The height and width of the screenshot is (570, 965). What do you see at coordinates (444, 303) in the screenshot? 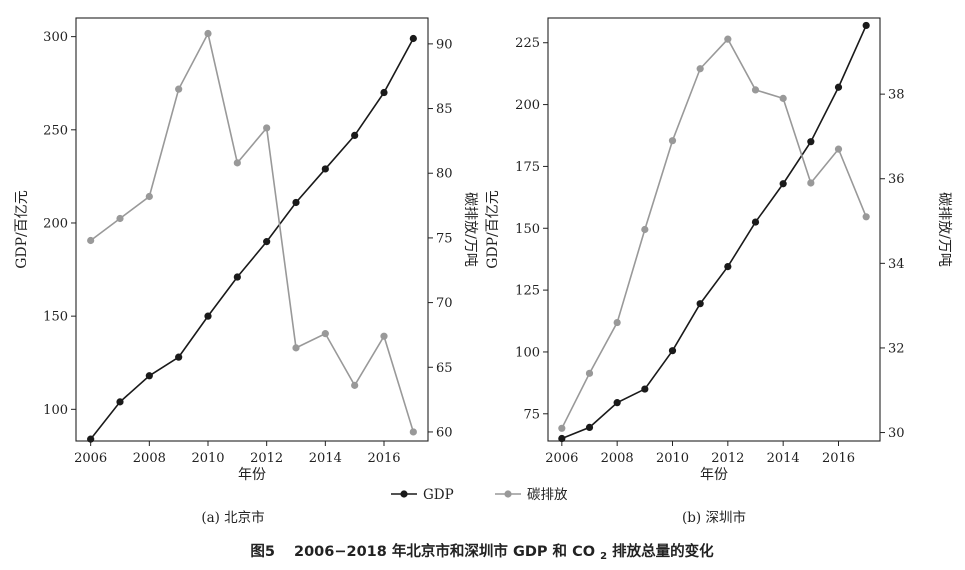
I see `y2-tick-label: 70` at bounding box center [444, 303].